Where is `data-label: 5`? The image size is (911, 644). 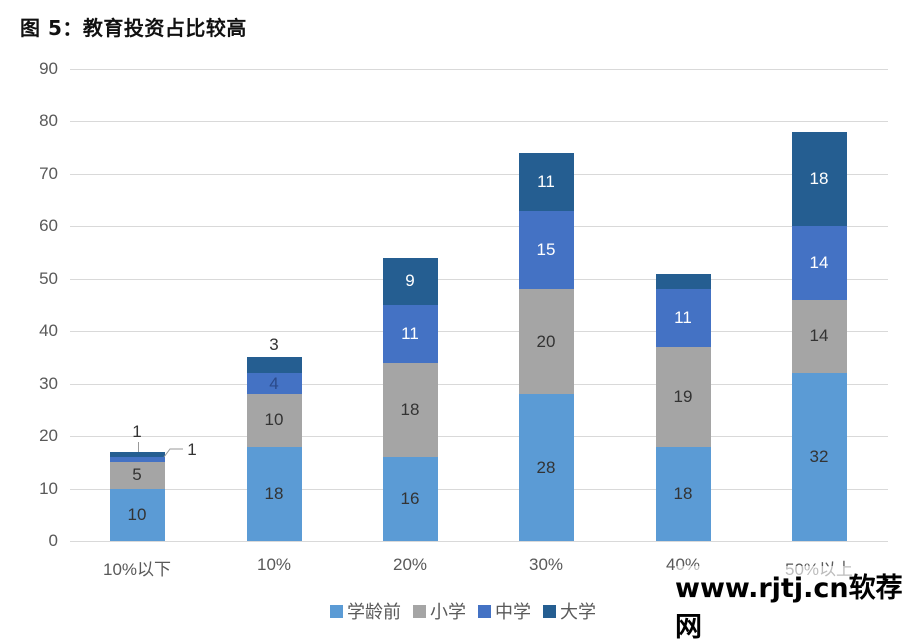
data-label: 5 is located at coordinates (137, 475).